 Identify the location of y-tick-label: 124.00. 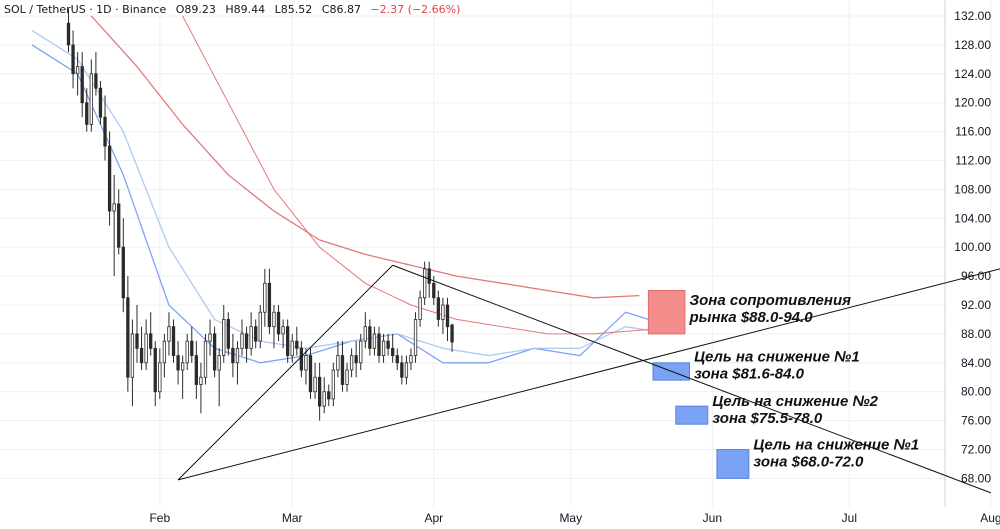
(972, 74).